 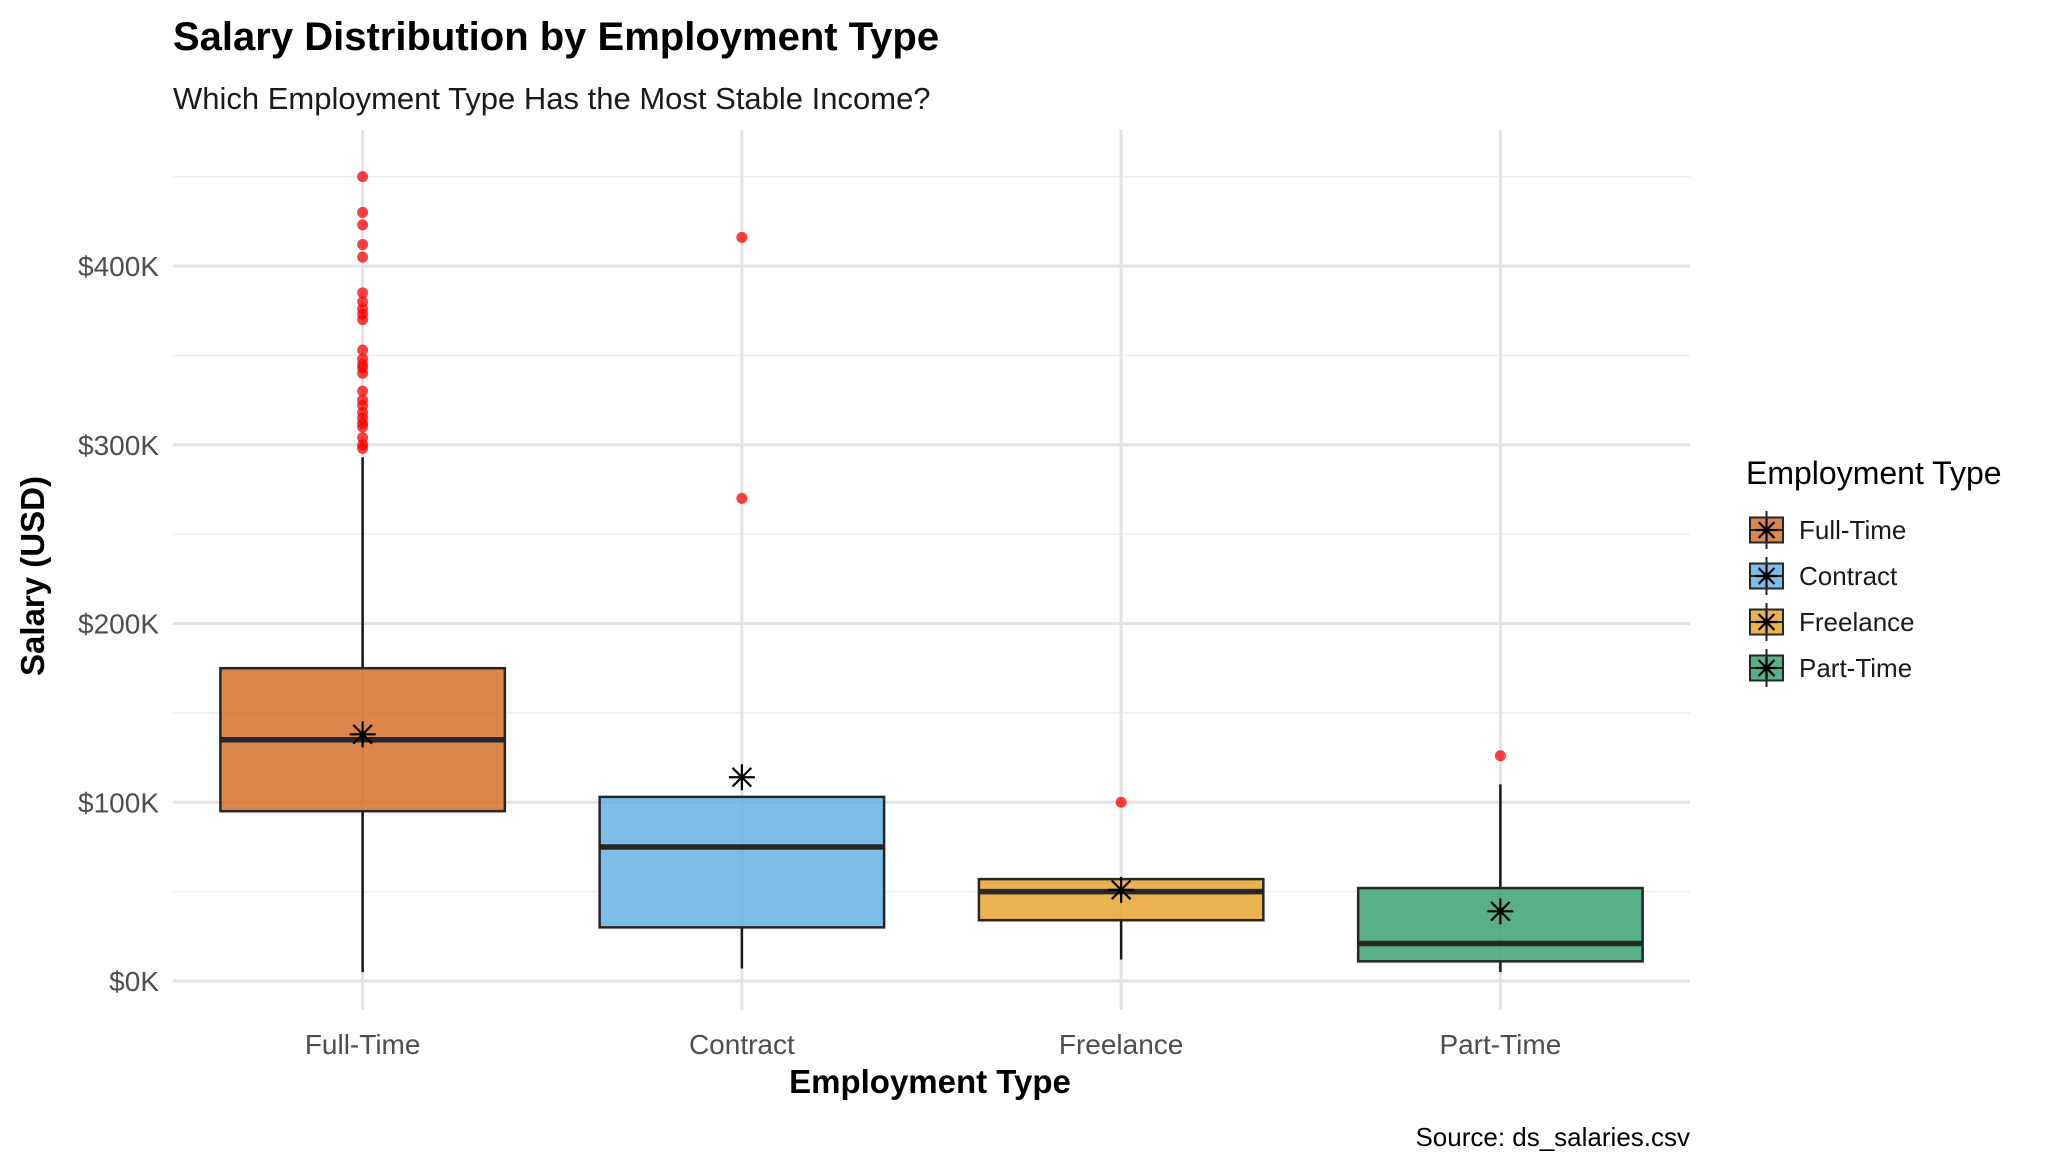 I want to click on y-axis-ticks: $0K $100K $200K $300K $400K, so click(x=118, y=624).